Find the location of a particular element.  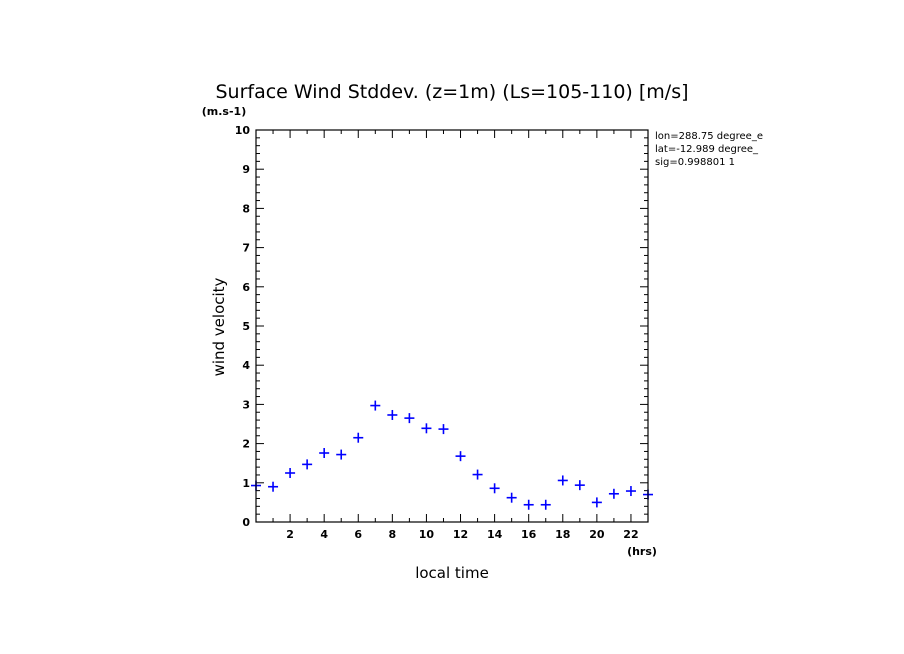

info-line-lon: lon=288.75 degree_e is located at coordinates (709, 136).